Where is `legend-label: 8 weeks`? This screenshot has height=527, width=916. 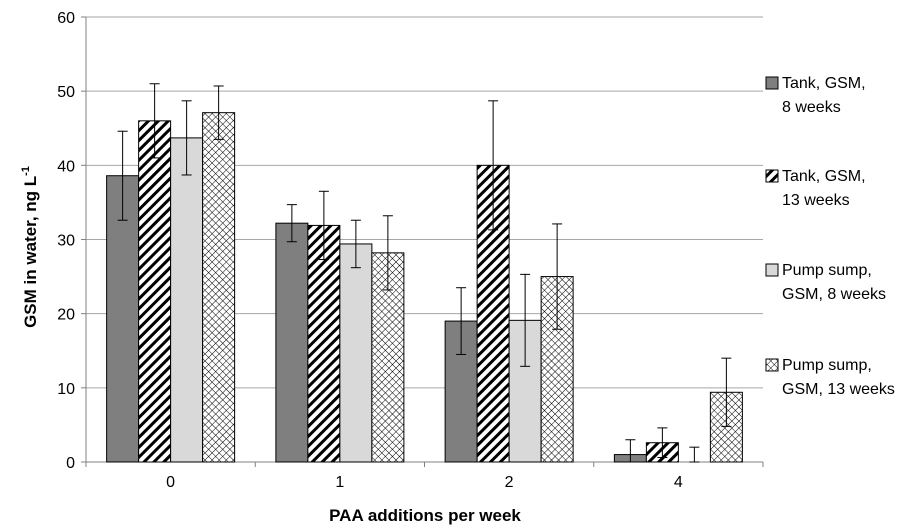
legend-label: 8 weeks is located at coordinates (811, 107).